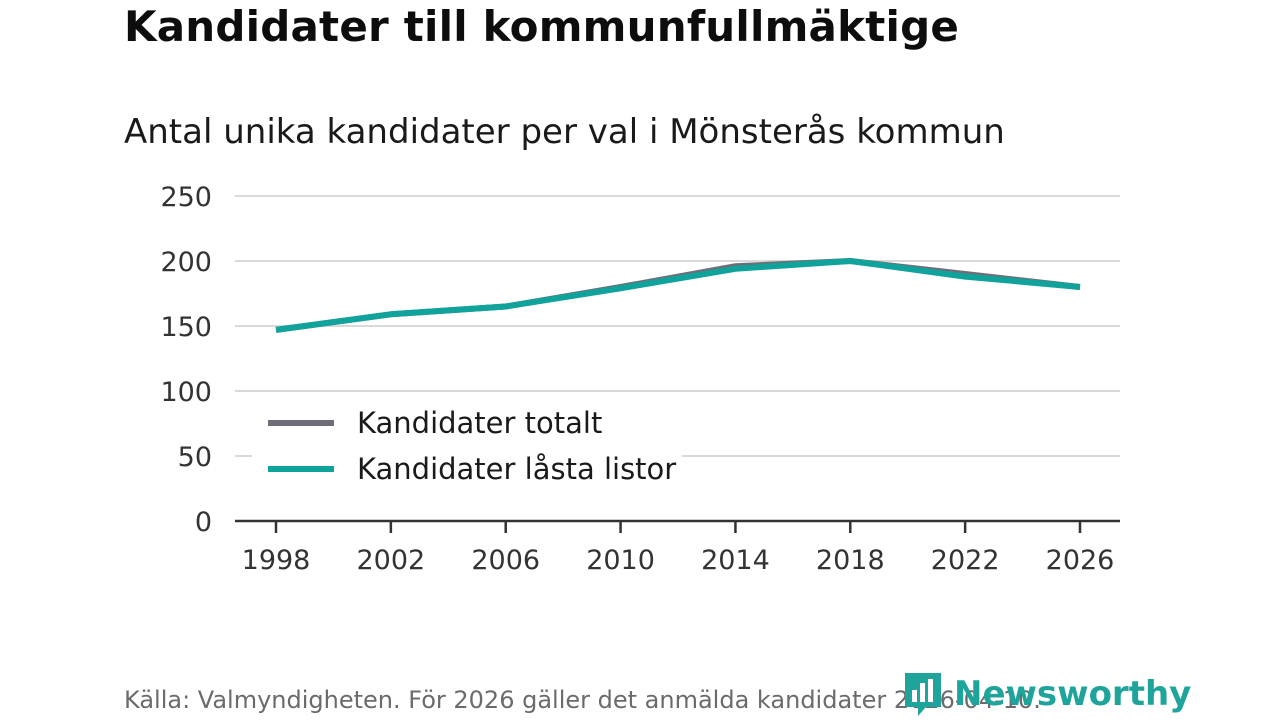 The image size is (1280, 720). I want to click on newsworthy-logo-icon, so click(923, 694).